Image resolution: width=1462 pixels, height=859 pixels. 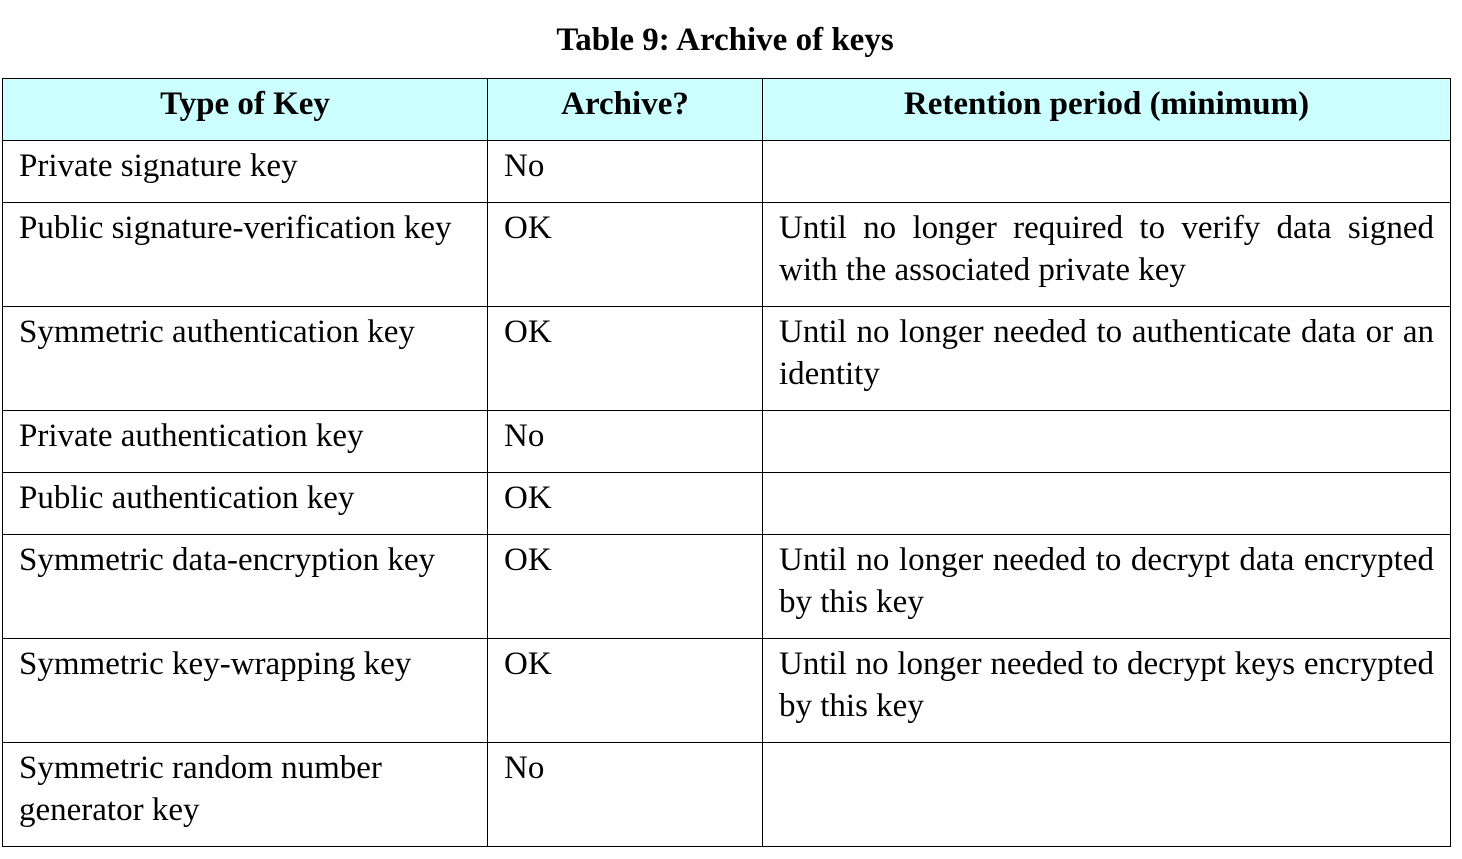 What do you see at coordinates (245, 503) in the screenshot?
I see `key-type-cell: Public authentication key` at bounding box center [245, 503].